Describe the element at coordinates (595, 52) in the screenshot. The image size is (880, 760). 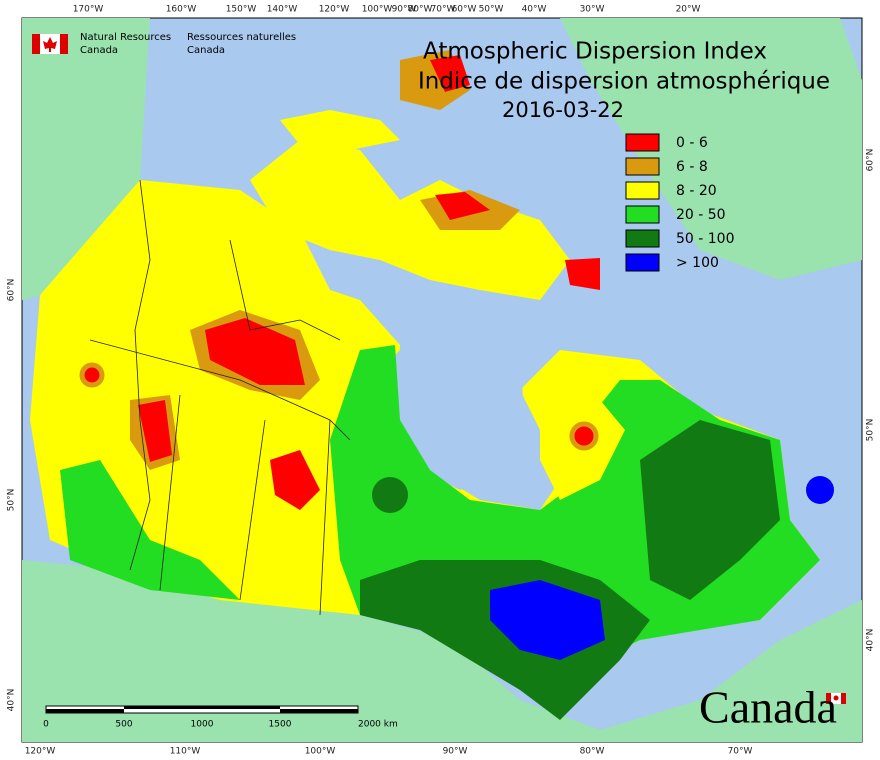
I see `title-en: Atmospheric Dispersion Index` at that location.